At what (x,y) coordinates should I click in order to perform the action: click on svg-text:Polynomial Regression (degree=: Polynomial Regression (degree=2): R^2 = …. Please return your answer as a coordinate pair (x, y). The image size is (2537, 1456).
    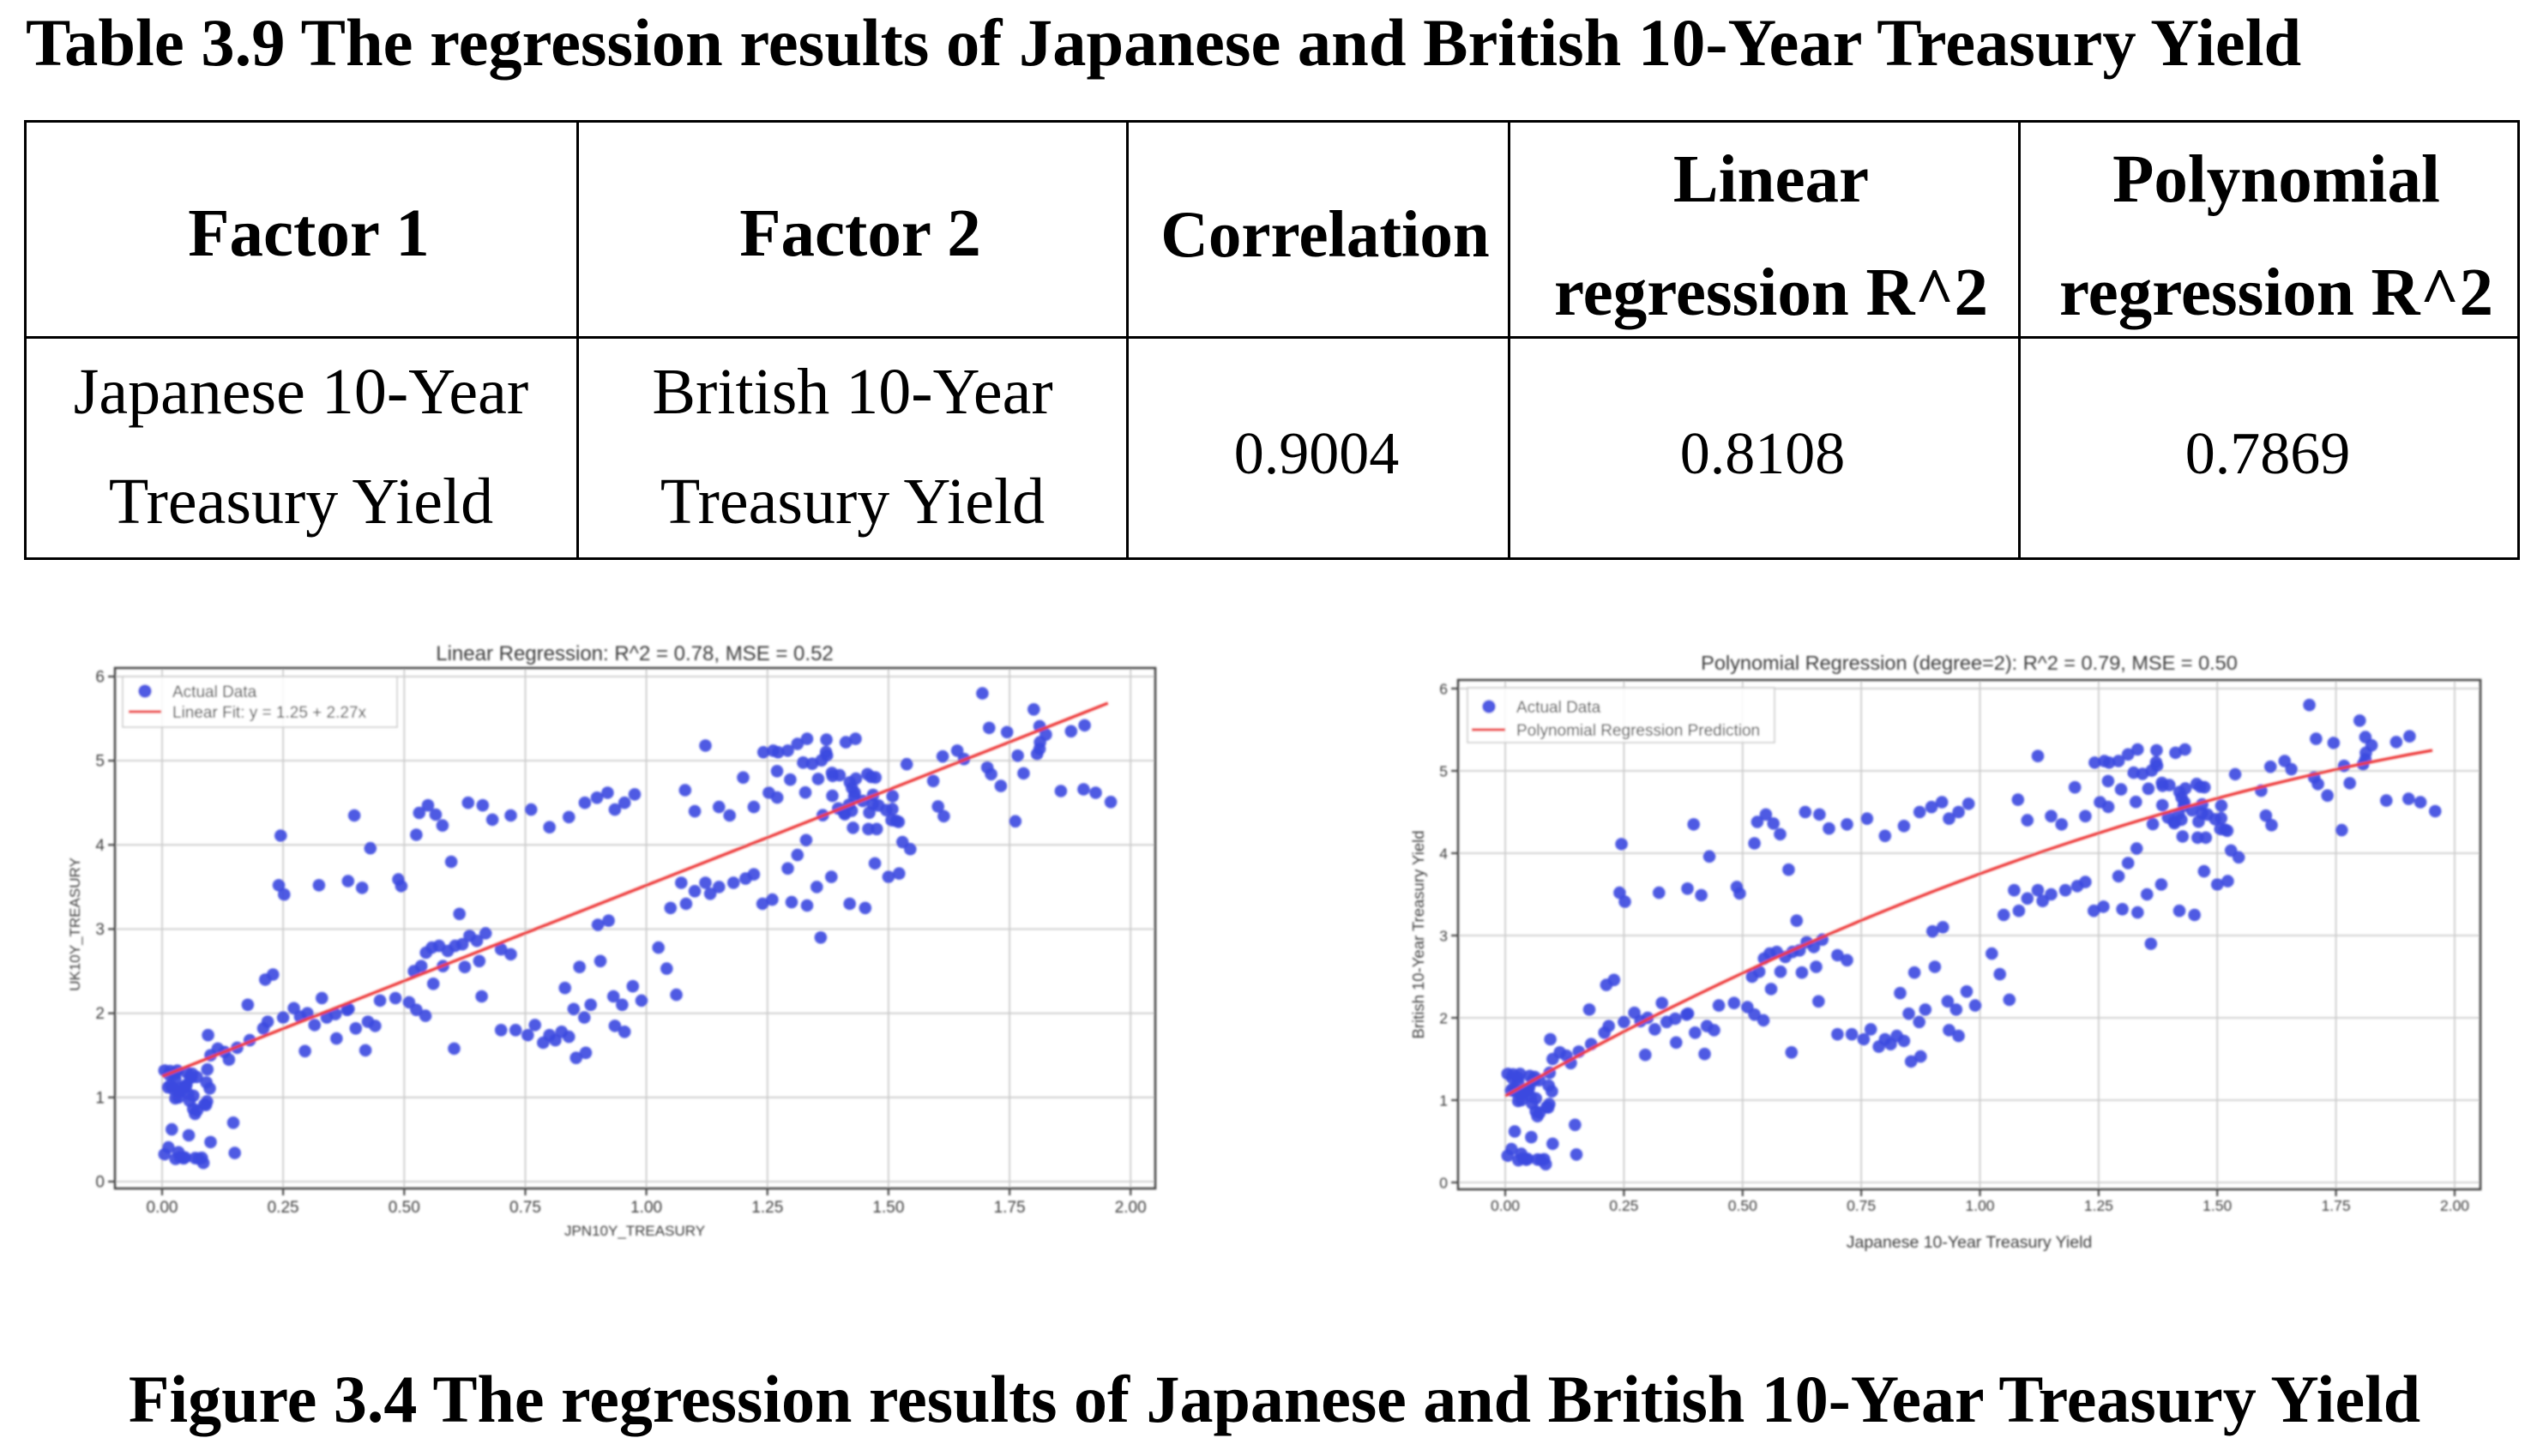
    Looking at the image, I should click on (1969, 663).